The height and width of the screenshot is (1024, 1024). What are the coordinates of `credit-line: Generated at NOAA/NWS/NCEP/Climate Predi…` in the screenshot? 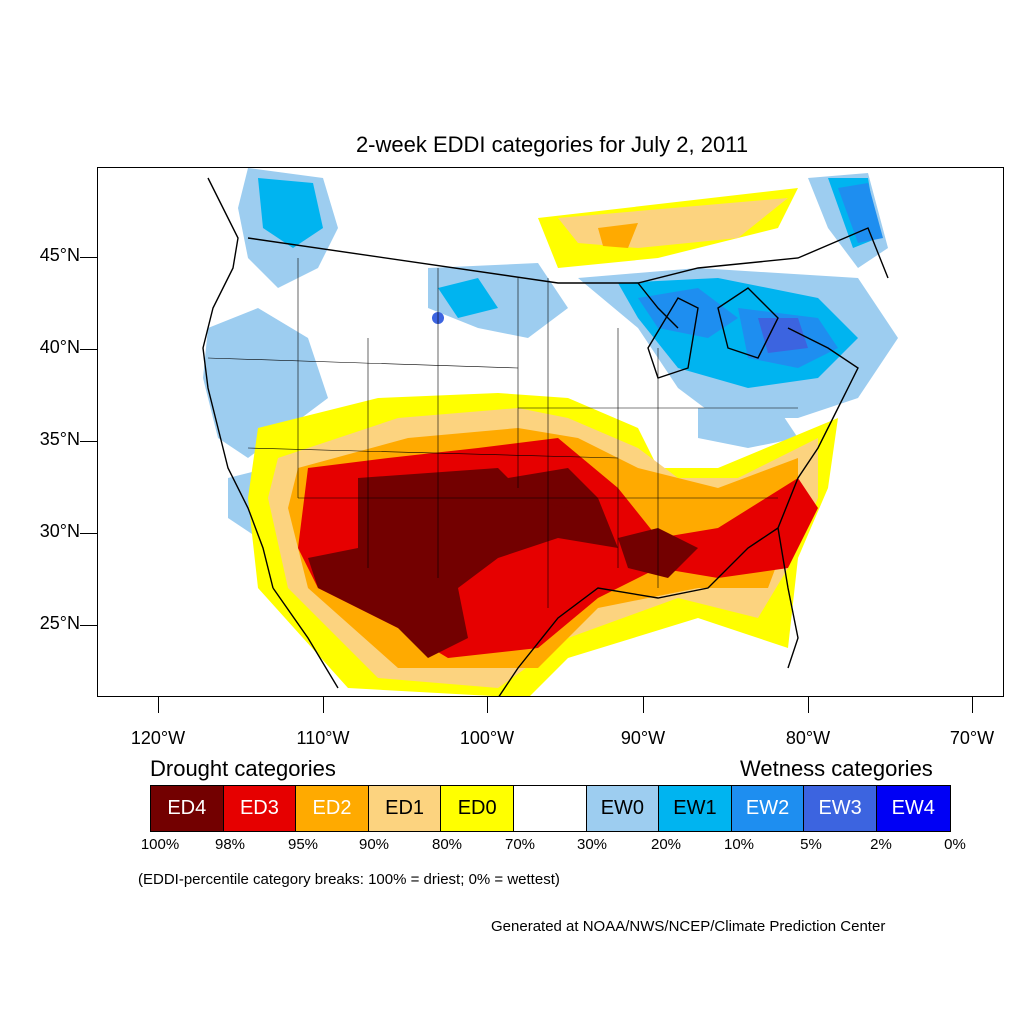 It's located at (688, 926).